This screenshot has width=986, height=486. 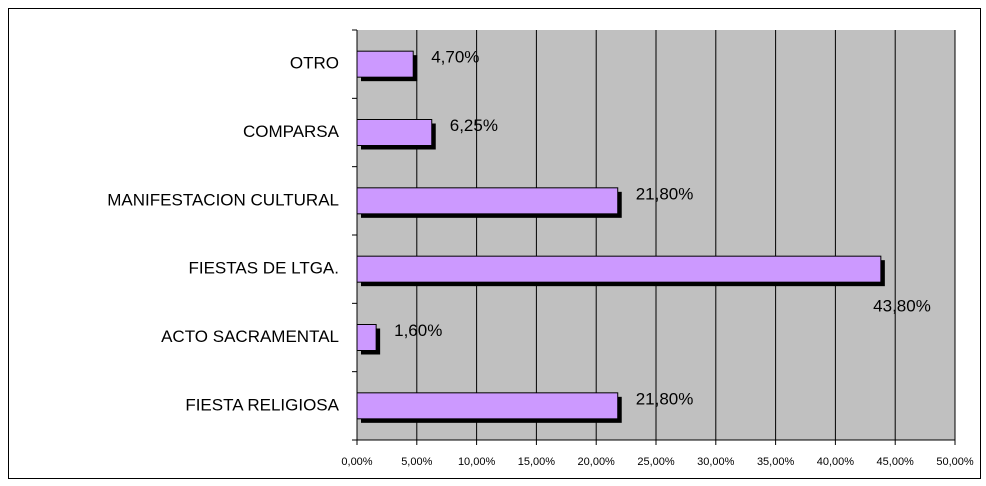 What do you see at coordinates (537, 462) in the screenshot?
I see `x-tick-label: 15,00%` at bounding box center [537, 462].